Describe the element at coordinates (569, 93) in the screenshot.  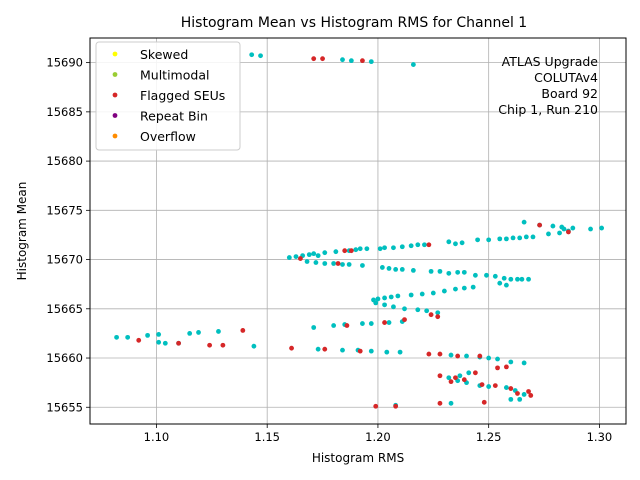
I see `annotation-line: Board 92` at that location.